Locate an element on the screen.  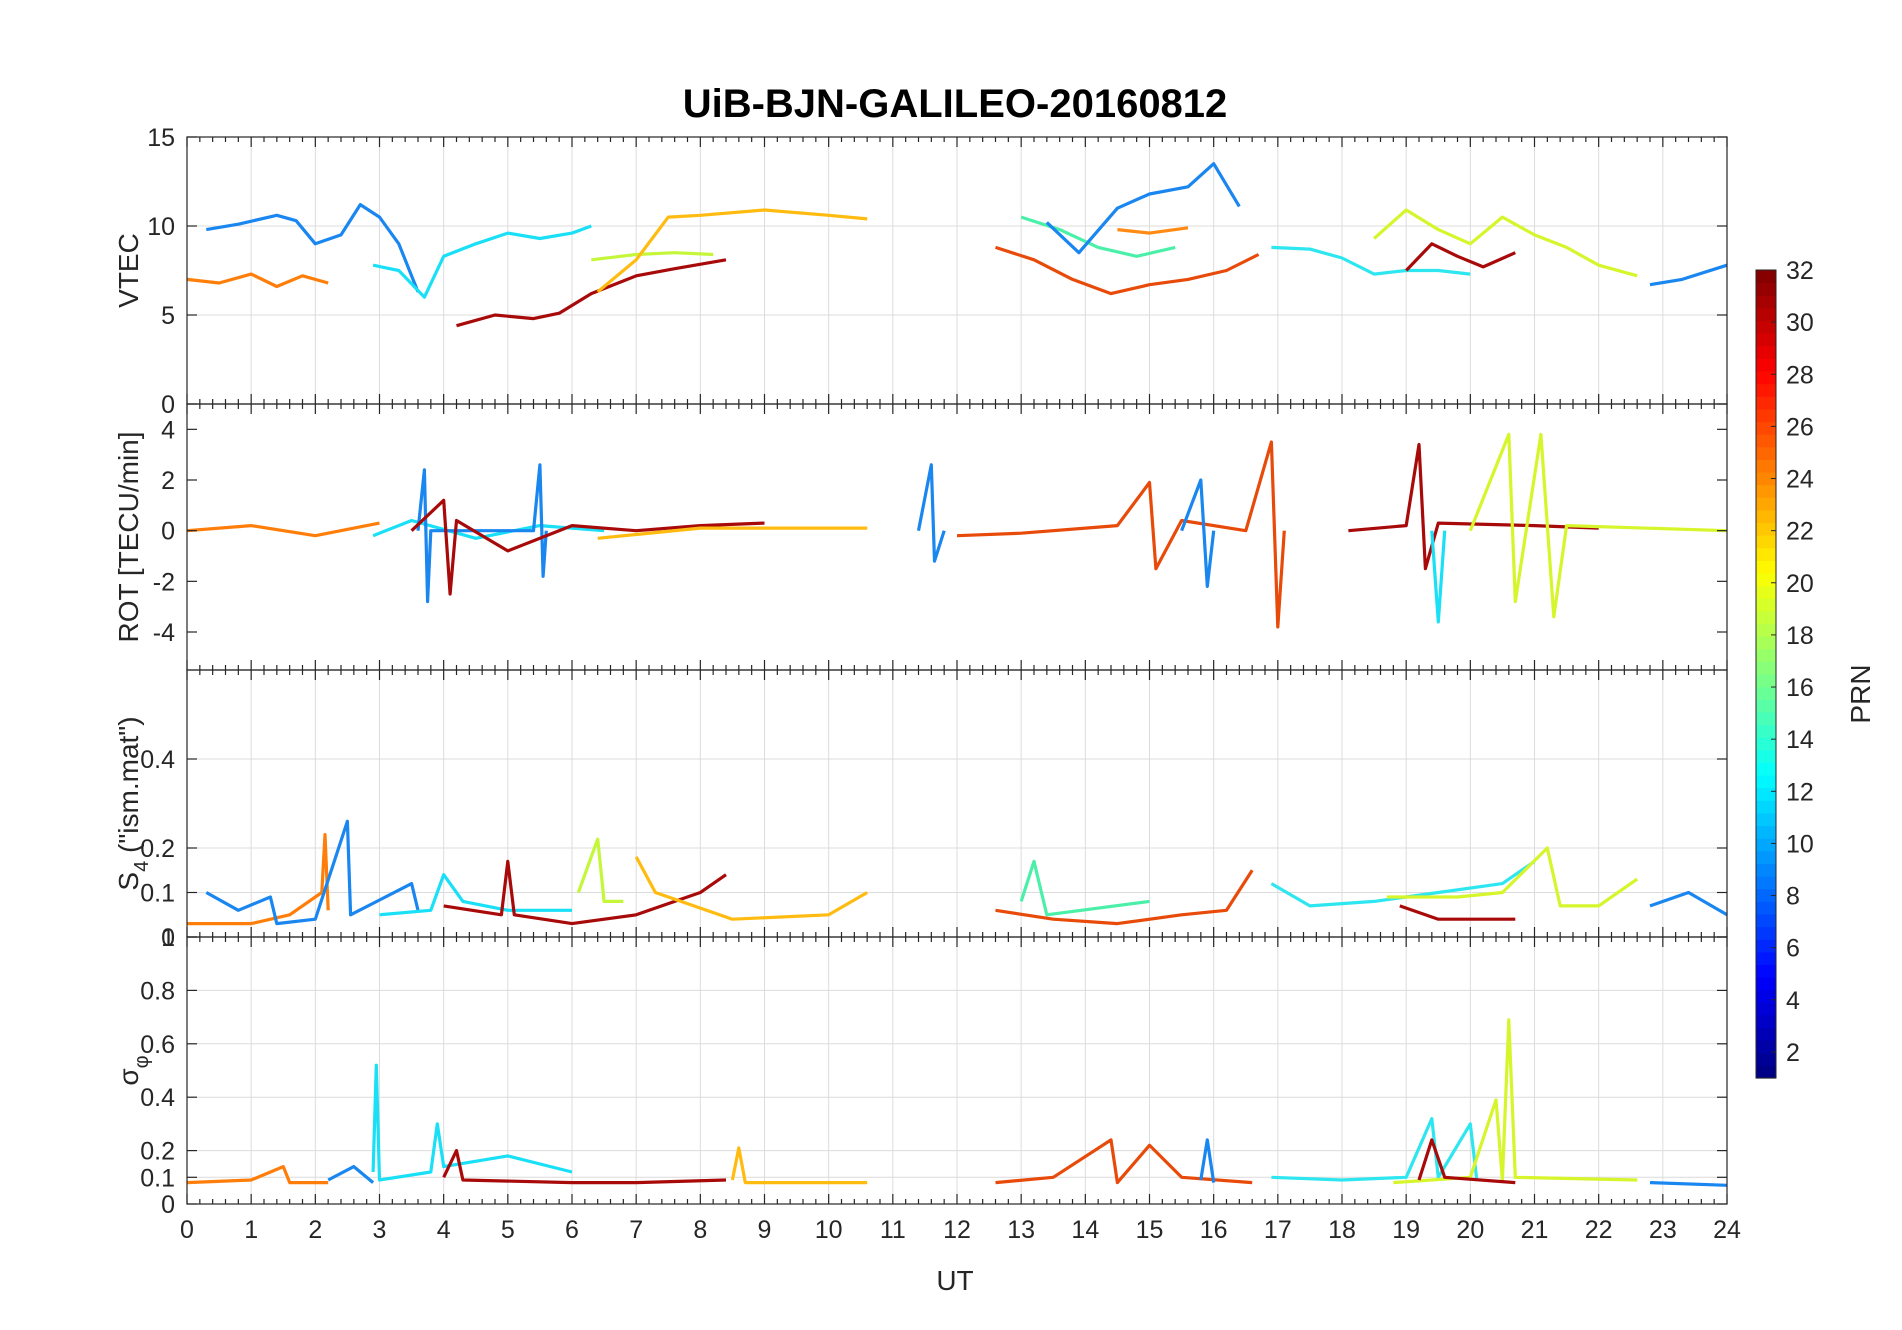
x-axis-label: UT is located at coordinates (954, 1280).